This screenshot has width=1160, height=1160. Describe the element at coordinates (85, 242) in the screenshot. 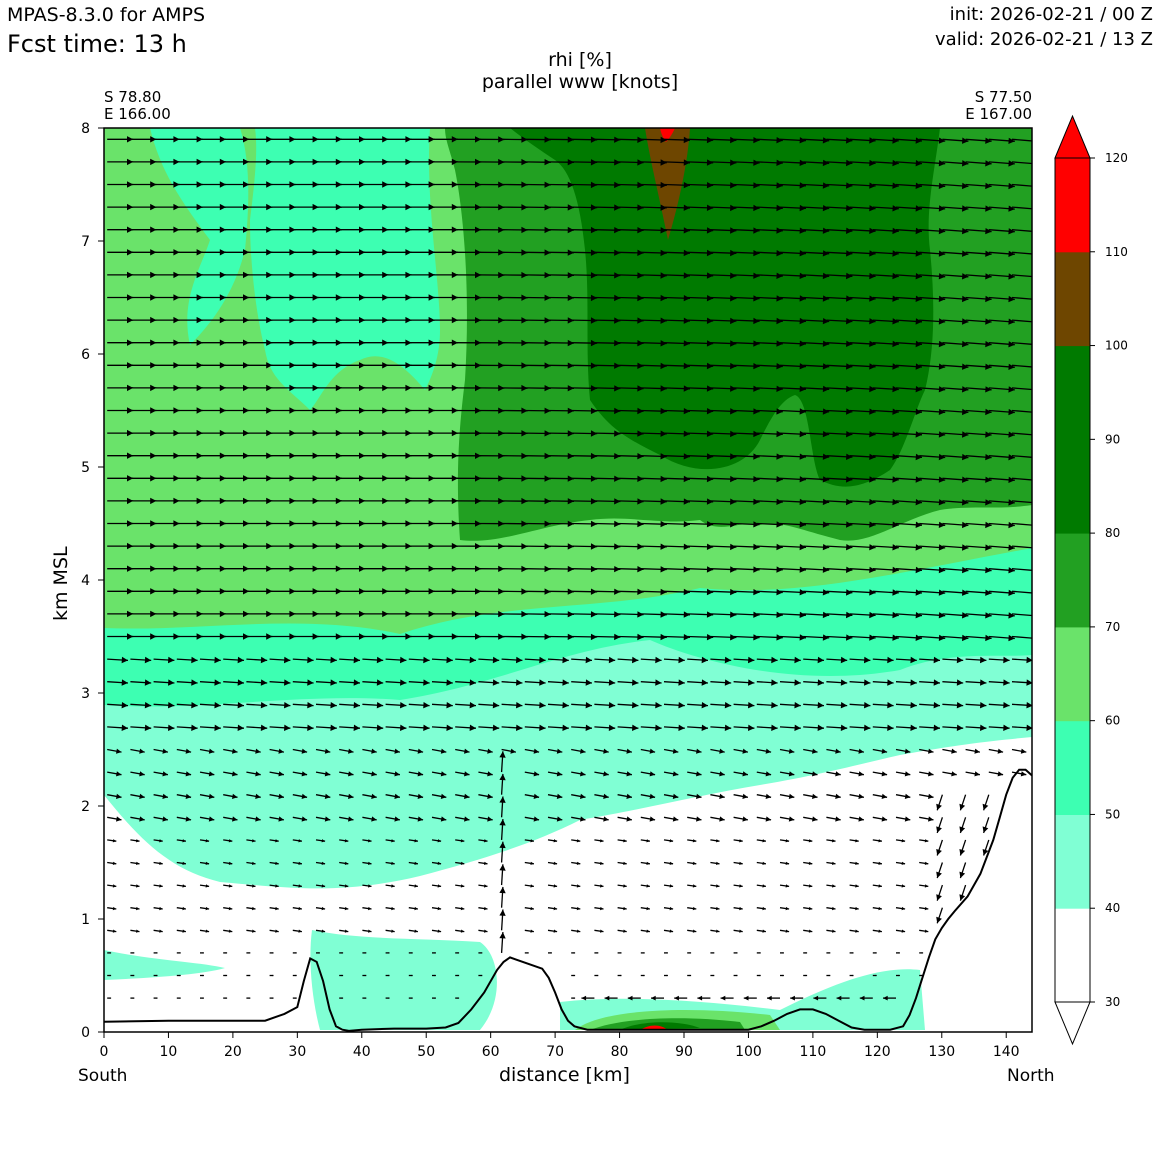

I see `y-tick-label-7: 7` at that location.